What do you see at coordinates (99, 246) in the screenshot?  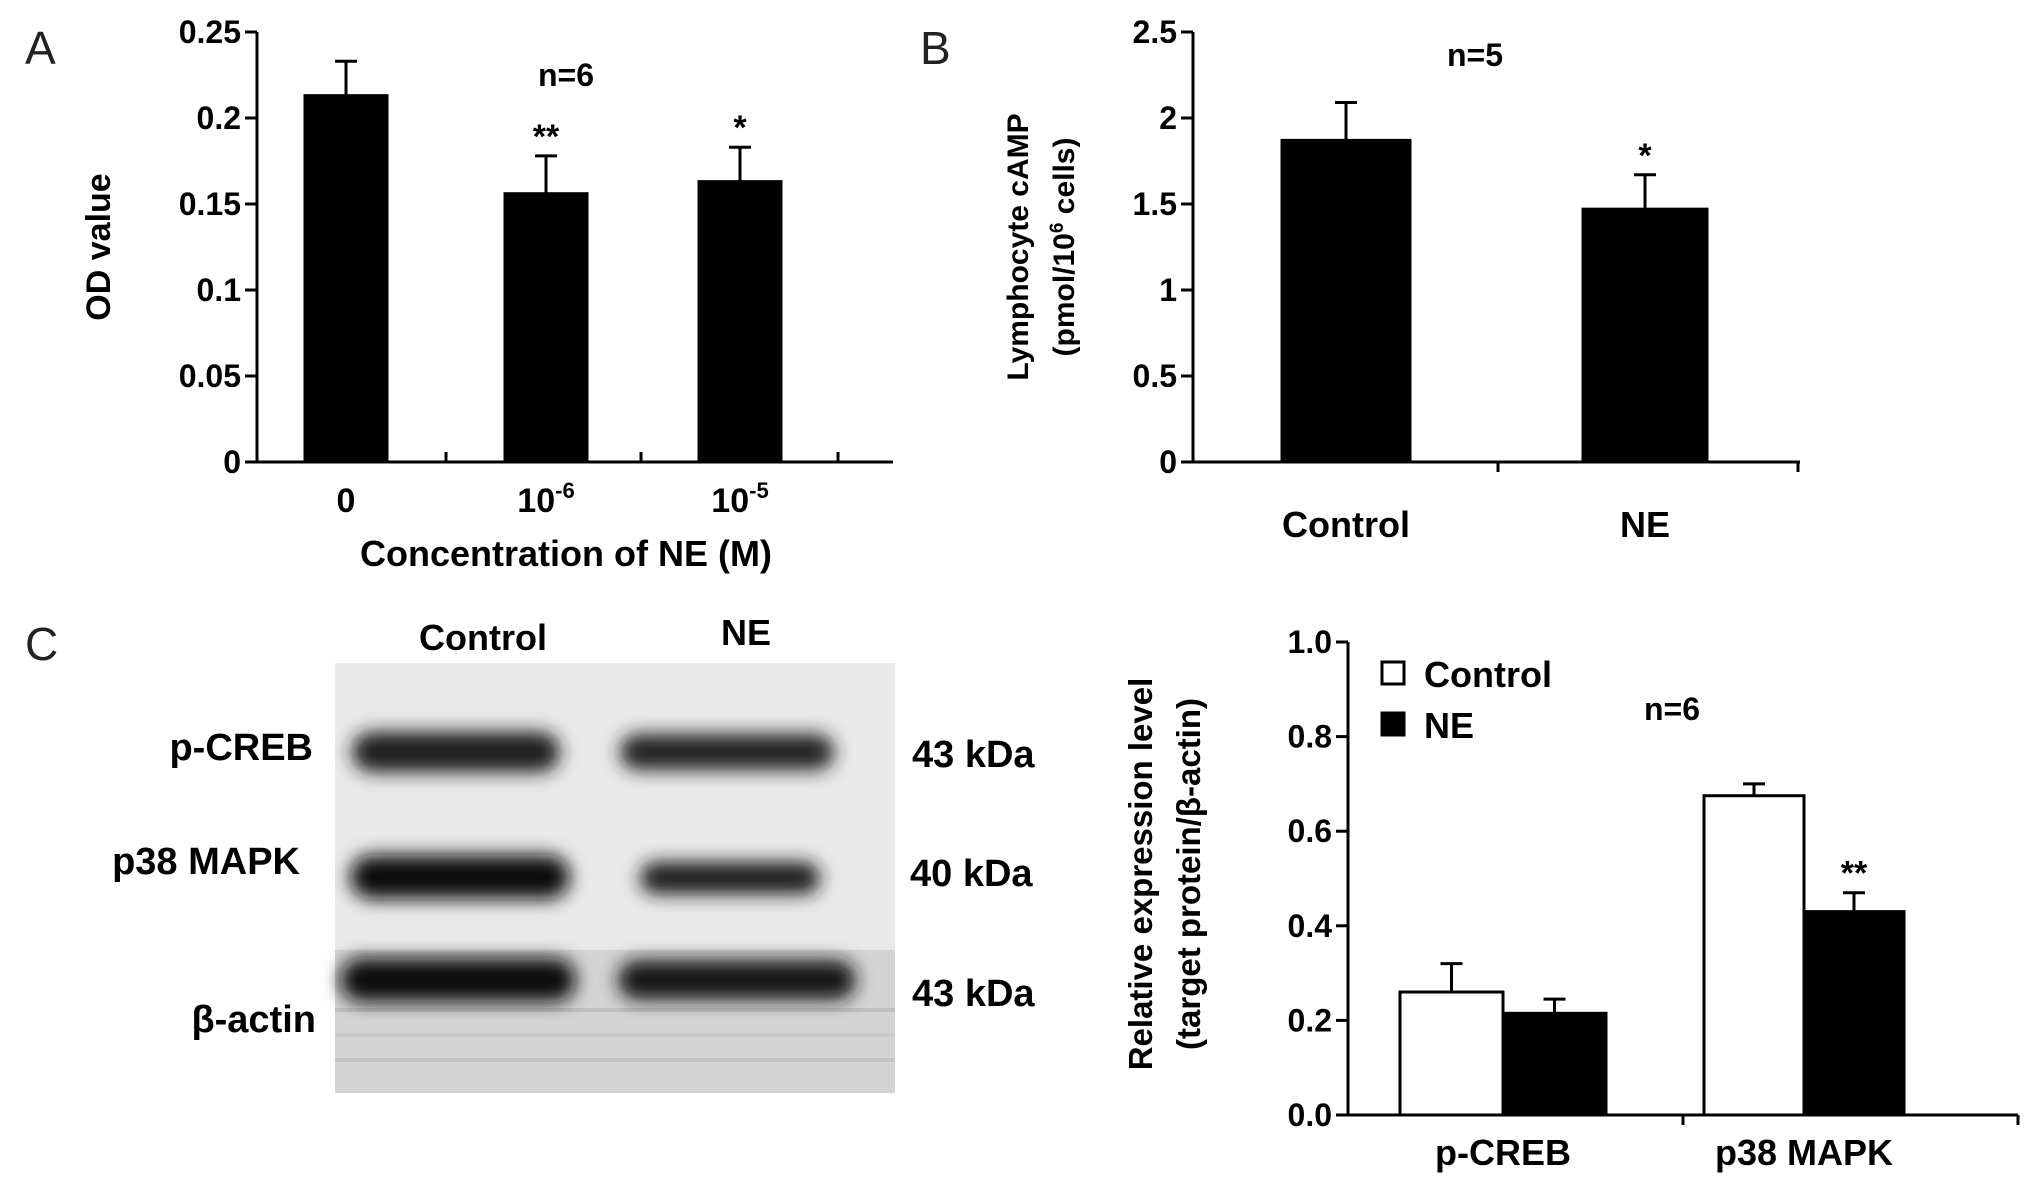 I see `chart-a-y-title: OD value` at bounding box center [99, 246].